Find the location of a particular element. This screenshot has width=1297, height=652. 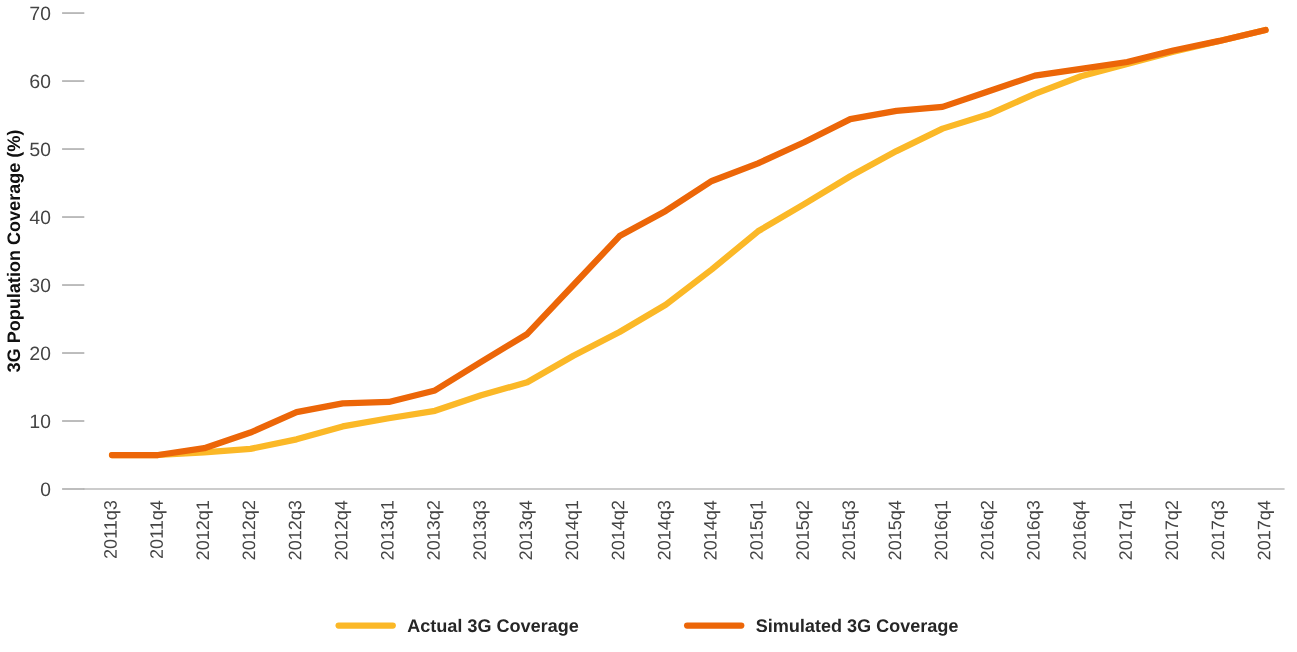

x-tick-label: 2011q4 is located at coordinates (158, 529).